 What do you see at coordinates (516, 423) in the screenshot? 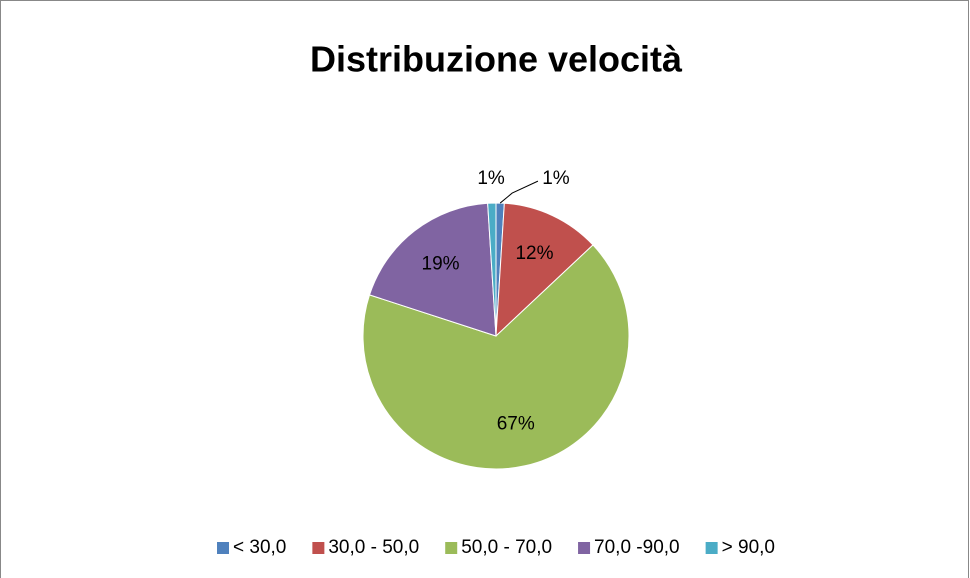
I see `data-label: 67%` at bounding box center [516, 423].